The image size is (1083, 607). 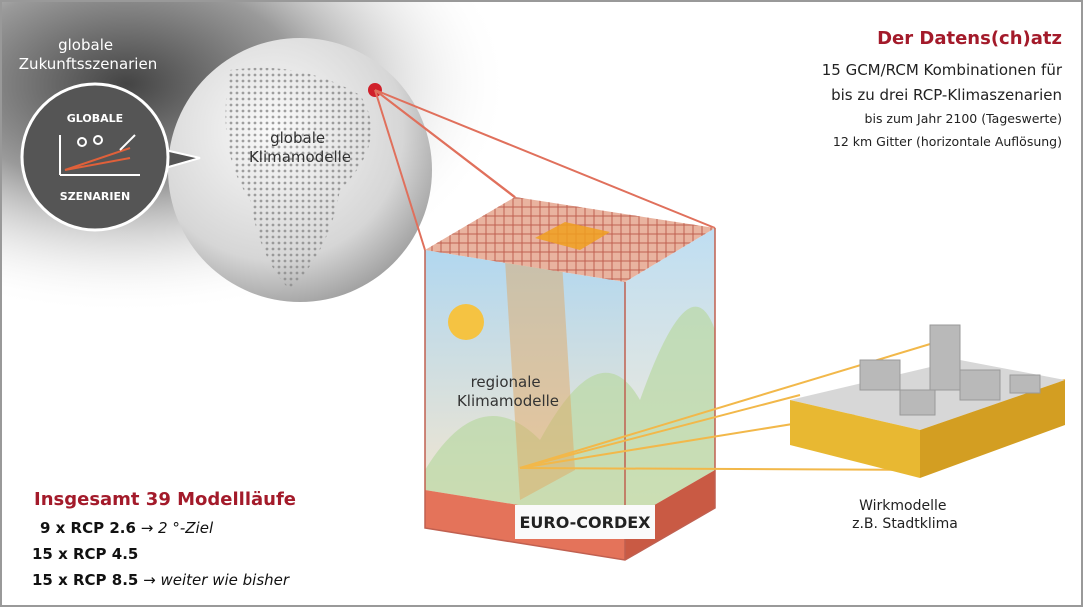 I want to click on run-count: 9 x RCP 2.6, so click(x=88, y=528).